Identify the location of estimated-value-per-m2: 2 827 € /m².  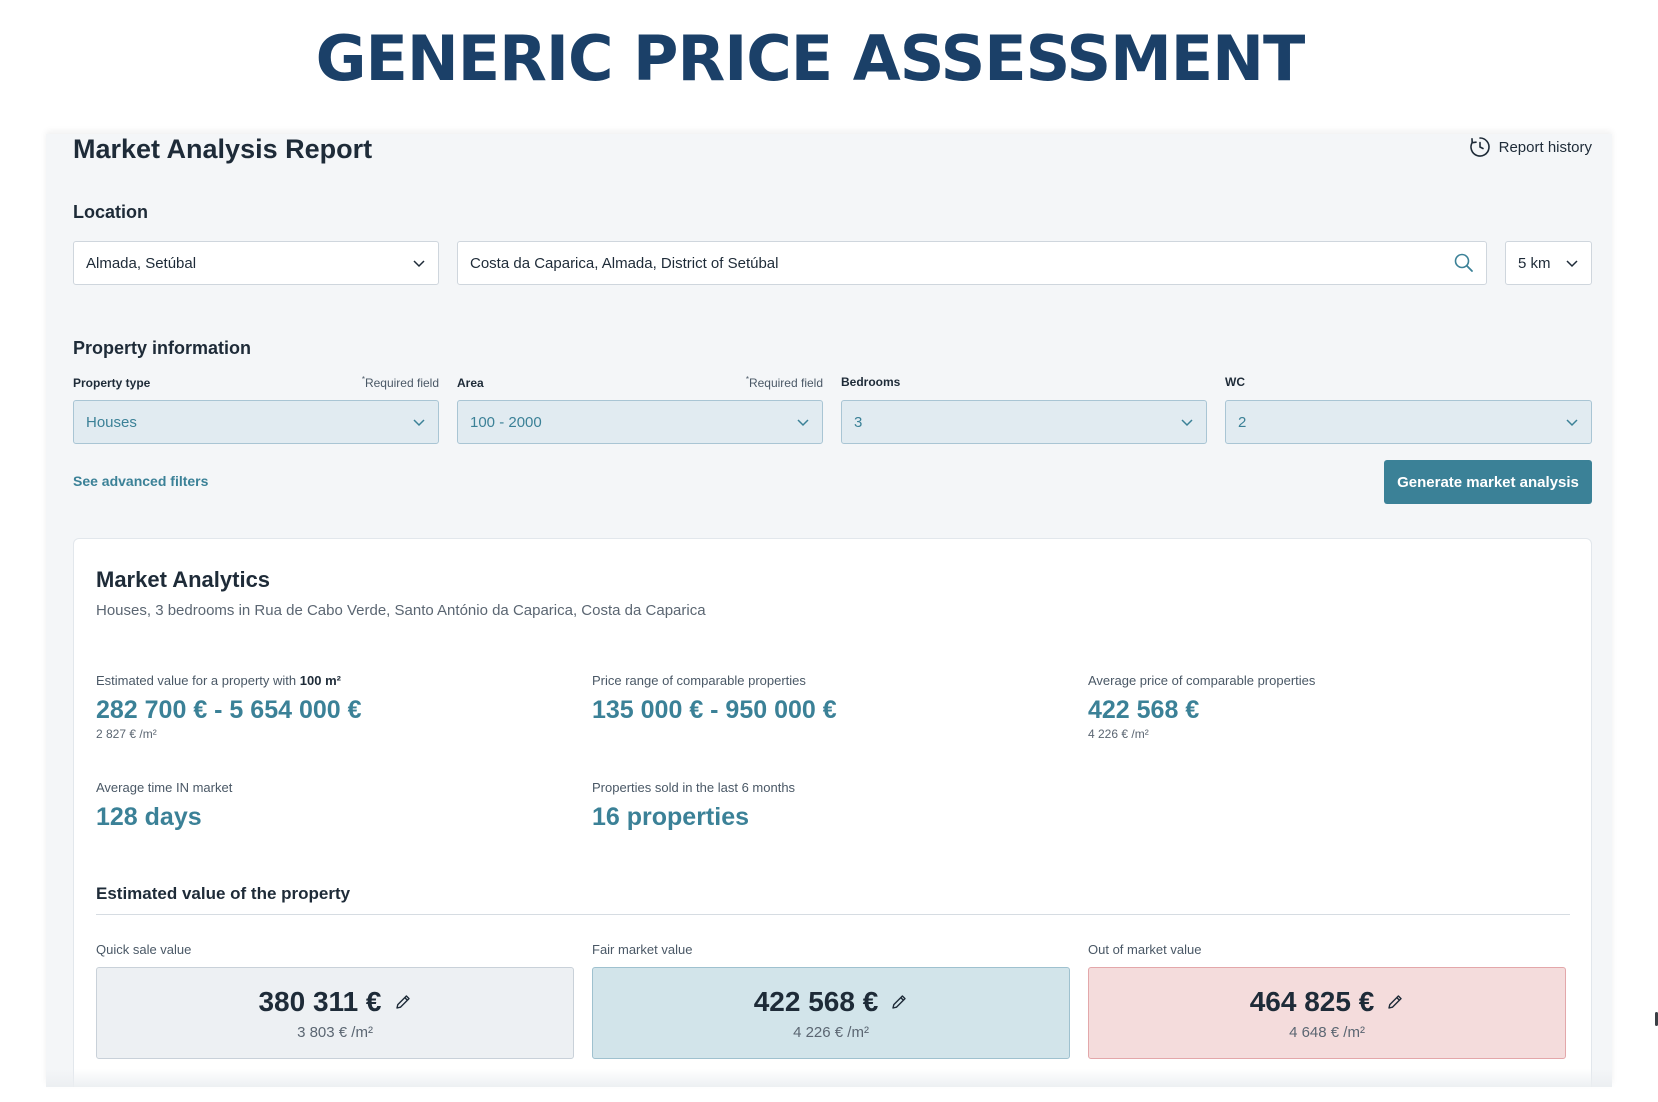
(126, 734).